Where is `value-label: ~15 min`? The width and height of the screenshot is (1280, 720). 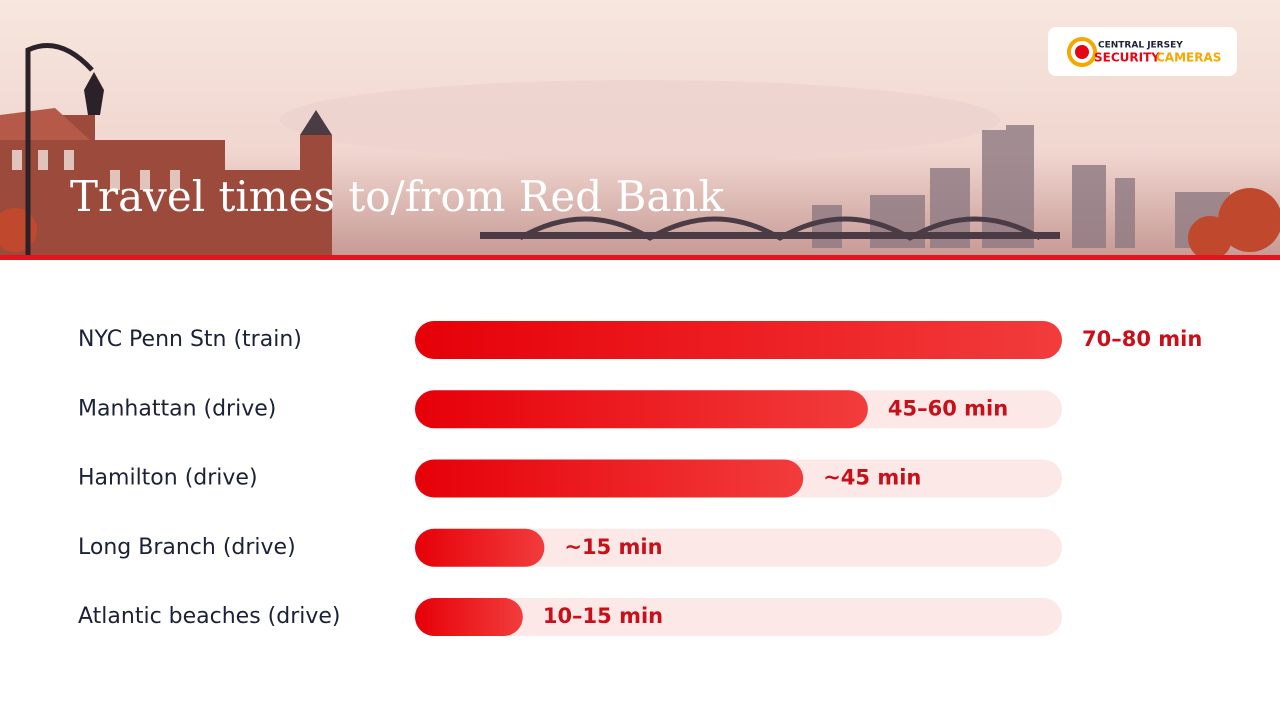 value-label: ~15 min is located at coordinates (613, 547).